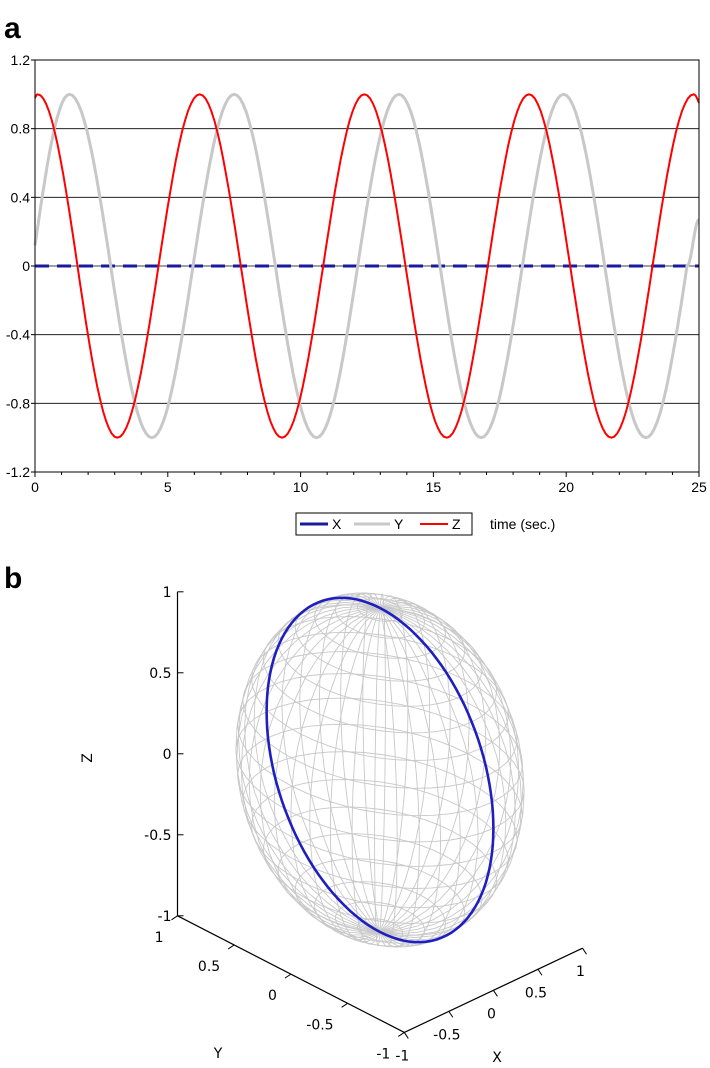 This screenshot has width=710, height=1068. I want to click on z-axis-title: Z, so click(88, 758).